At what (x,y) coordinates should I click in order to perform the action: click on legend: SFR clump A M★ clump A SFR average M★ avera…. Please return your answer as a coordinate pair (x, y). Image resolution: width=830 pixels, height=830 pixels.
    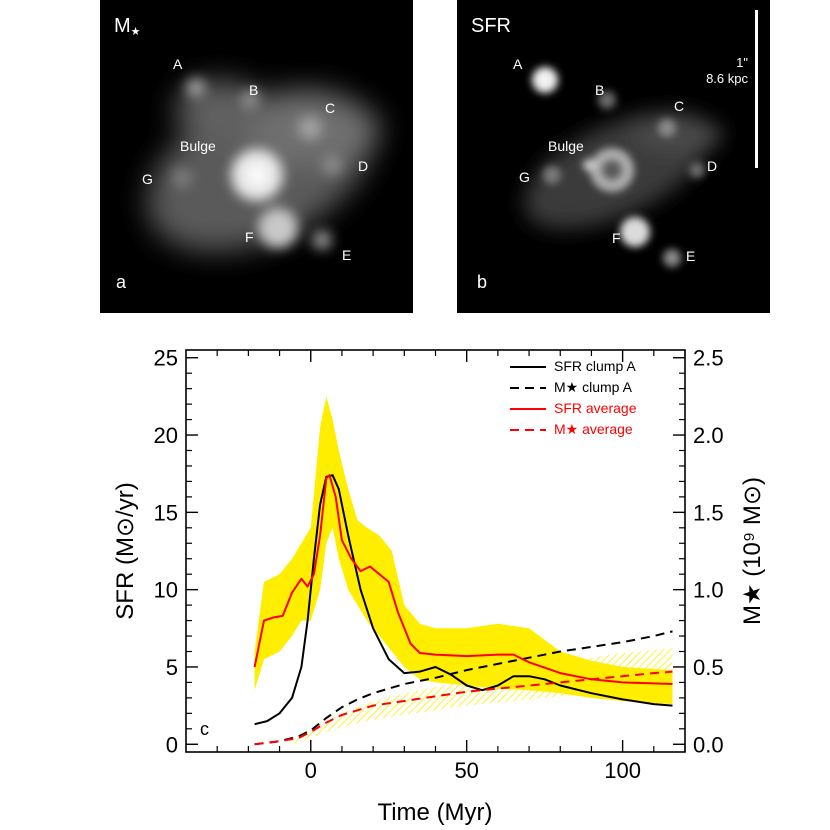
    Looking at the image, I should click on (573, 397).